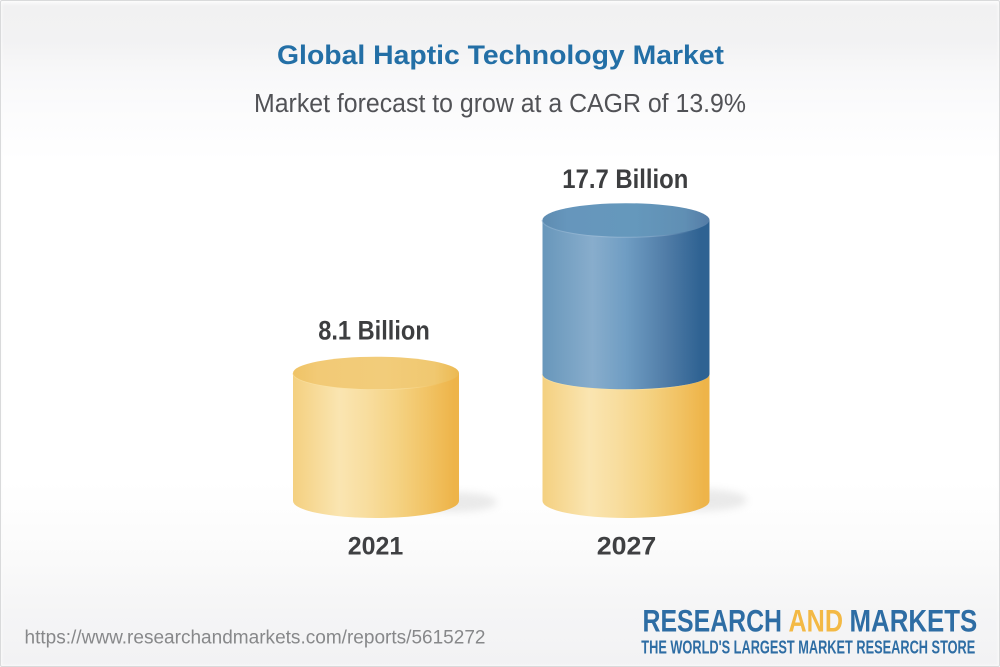 Image resolution: width=1000 pixels, height=667 pixels. Describe the element at coordinates (376, 546) in the screenshot. I see `svg-text: 2021` at that location.